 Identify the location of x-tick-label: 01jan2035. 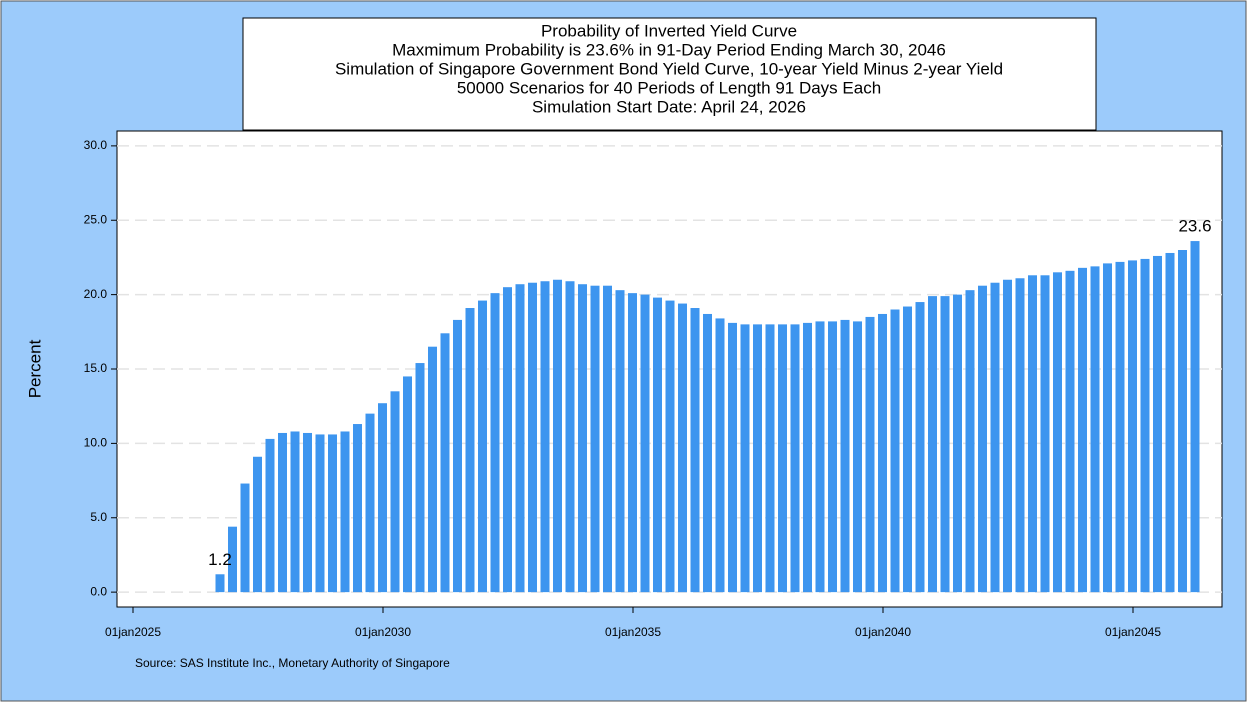
(633, 632).